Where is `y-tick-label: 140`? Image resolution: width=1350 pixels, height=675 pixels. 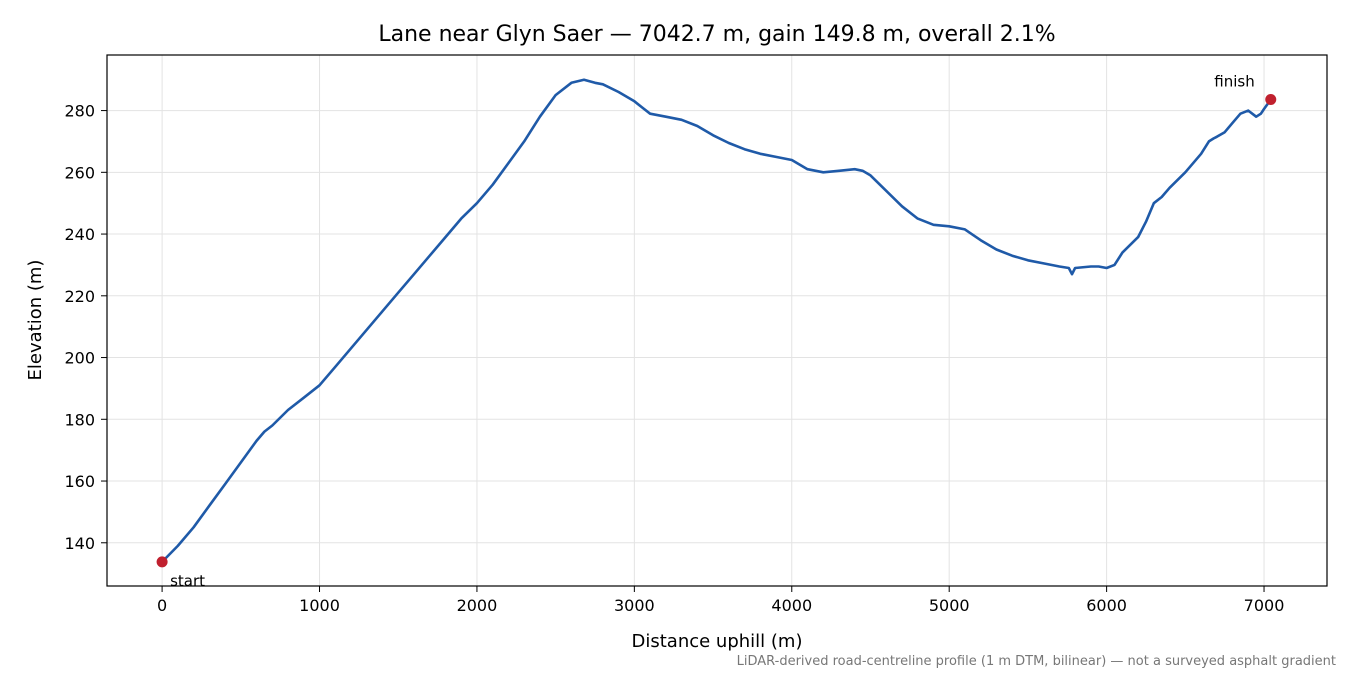
y-tick-label: 140 is located at coordinates (79, 543).